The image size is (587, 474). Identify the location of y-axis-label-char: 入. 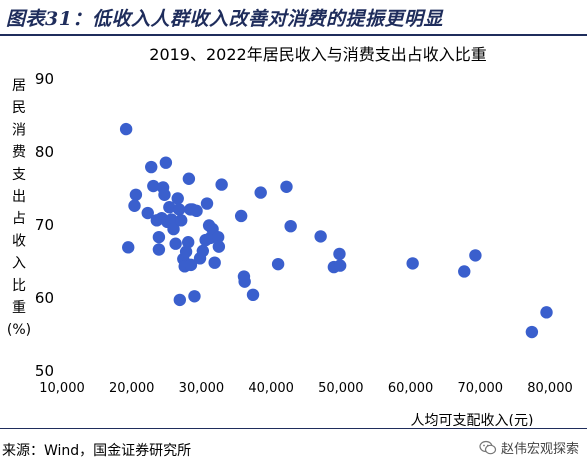
(19, 264).